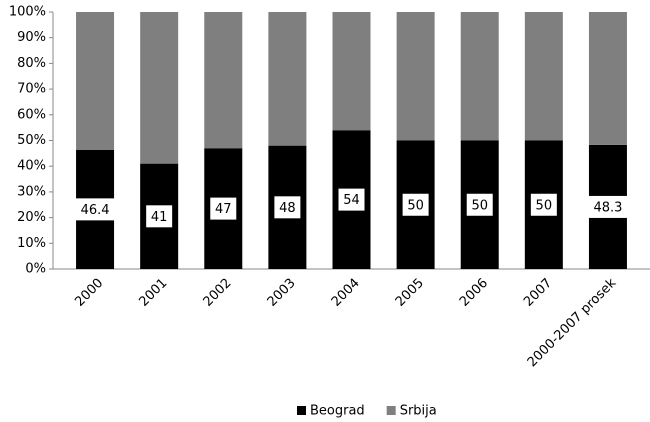 This screenshot has height=422, width=650. What do you see at coordinates (31, 114) in the screenshot?
I see `y-tick-label: 60%` at bounding box center [31, 114].